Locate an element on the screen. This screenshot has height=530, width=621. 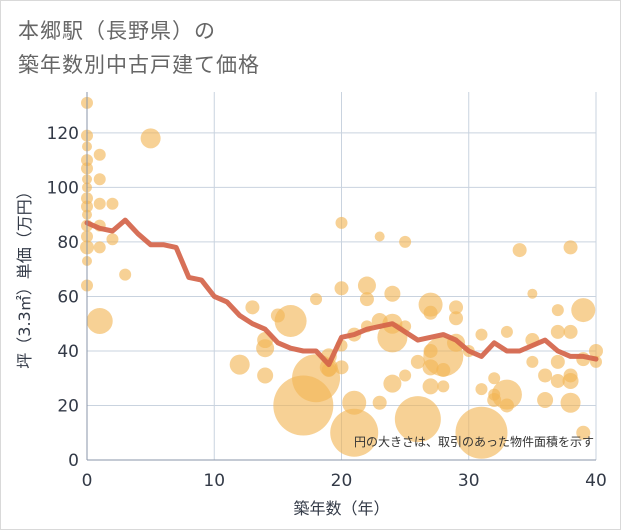
y-tick-label: 40 is located at coordinates (68, 352).